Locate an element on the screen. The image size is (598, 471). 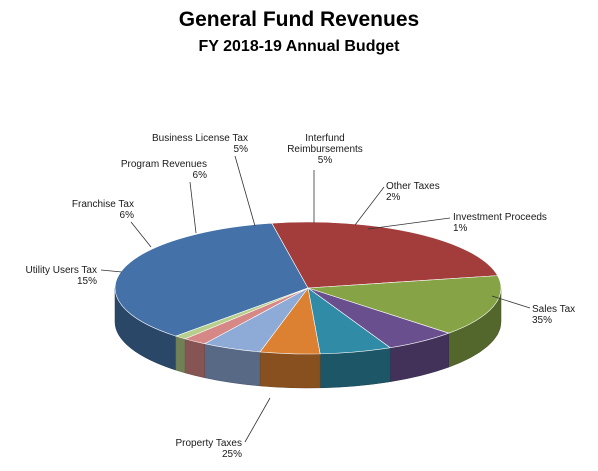
pie-side-investment-proceeds is located at coordinates (180, 354).